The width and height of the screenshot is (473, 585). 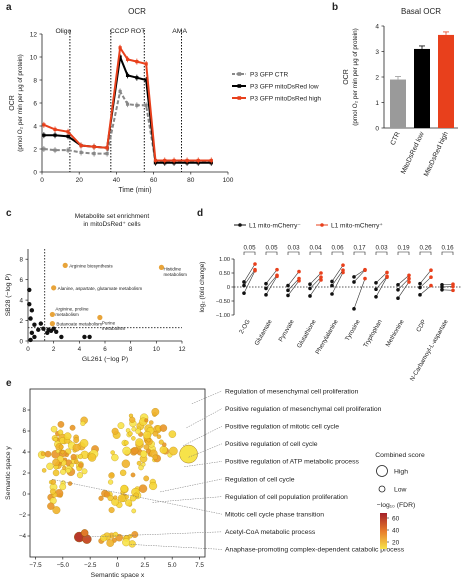 What do you see at coordinates (203, 464) in the screenshot?
I see `leader-line` at bounding box center [203, 464].